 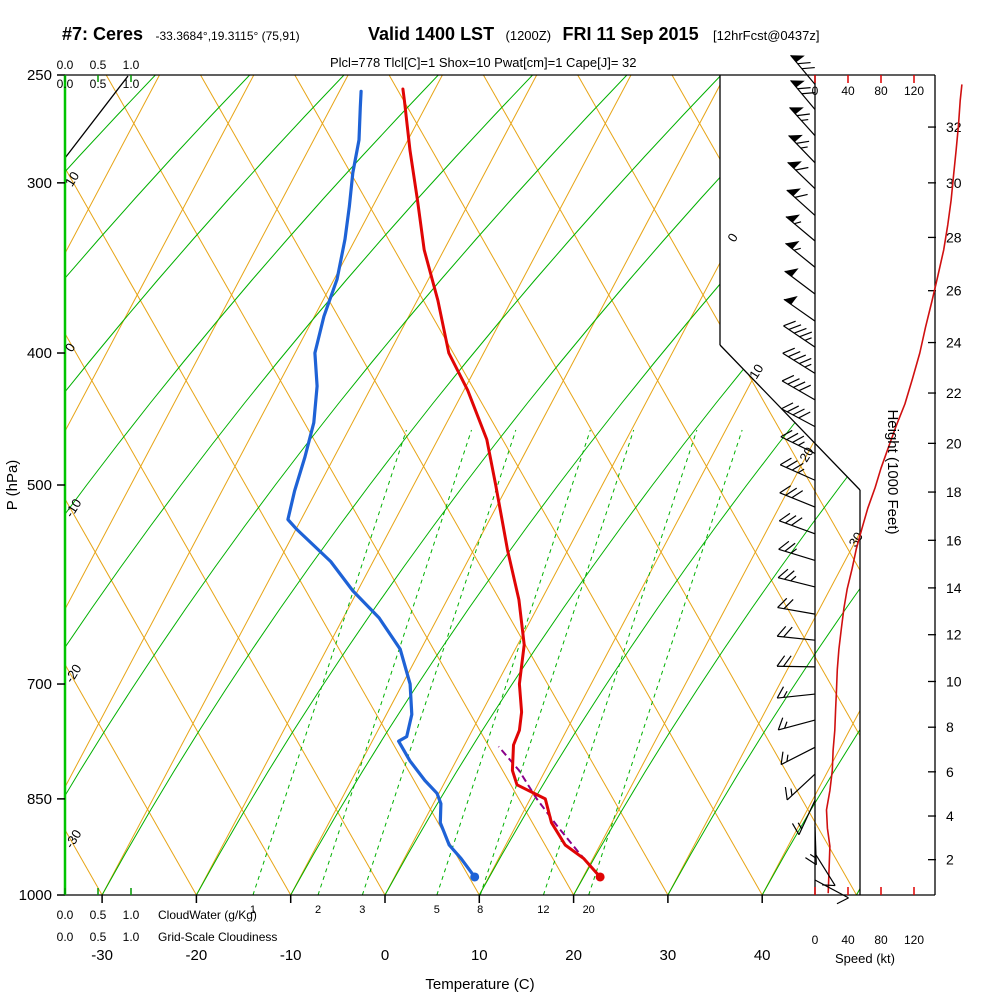 I want to click on temperature-tick-label: 10, so click(x=479, y=955).